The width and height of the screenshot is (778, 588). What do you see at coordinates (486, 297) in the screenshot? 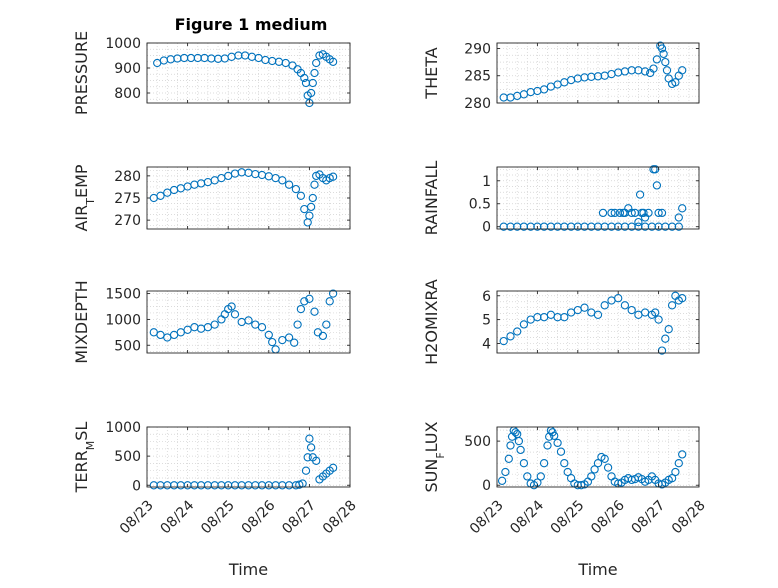
I see `y-tick-label: 6` at bounding box center [486, 297].